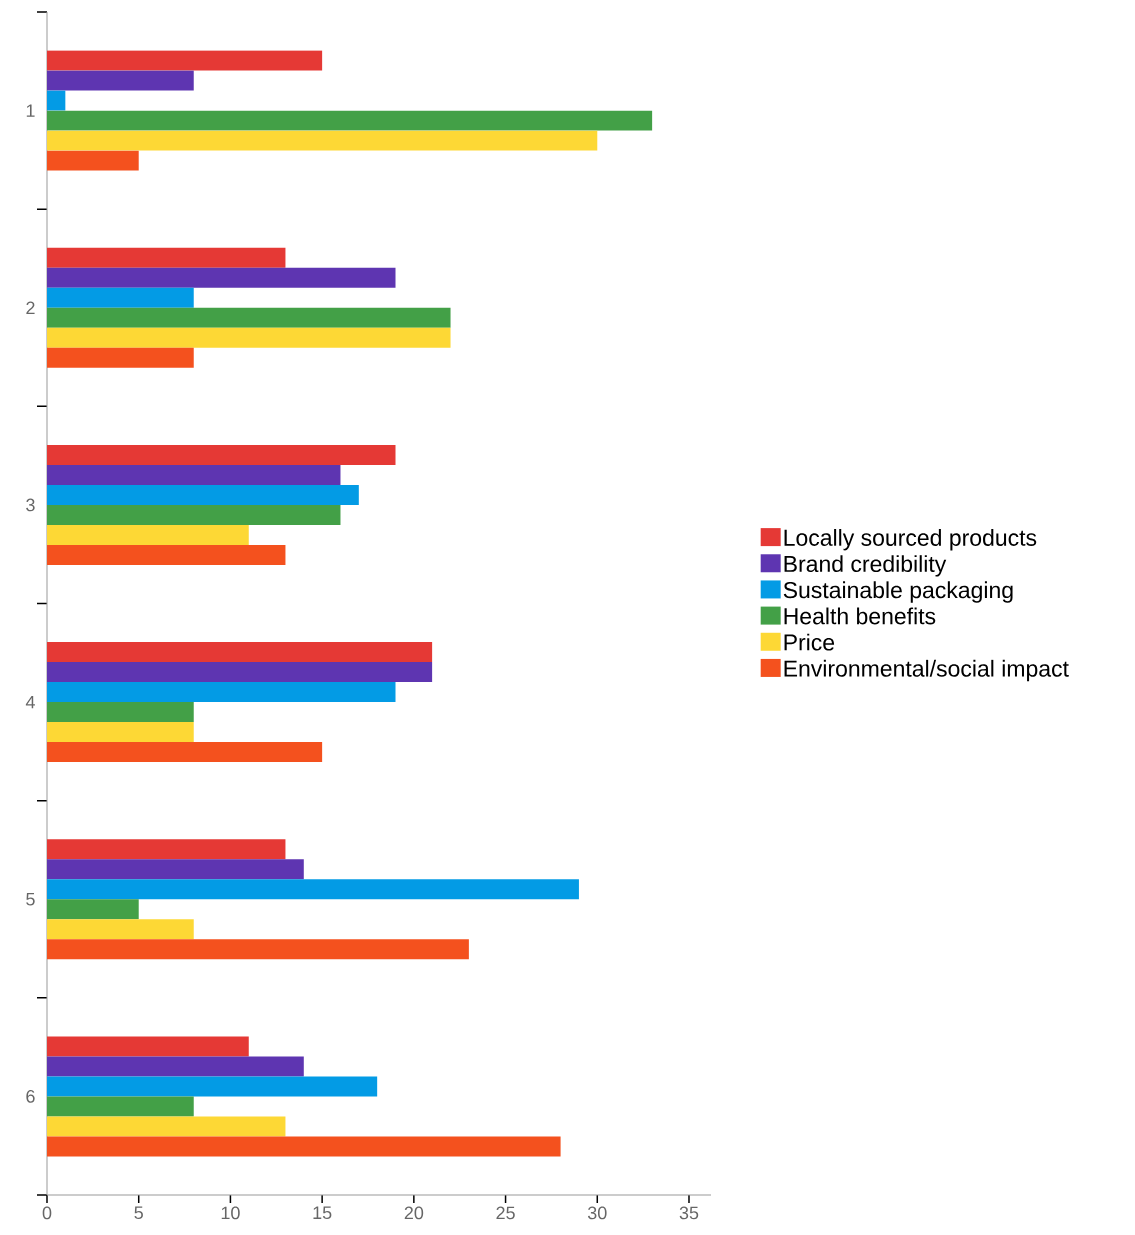 This screenshot has width=1135, height=1235. Describe the element at coordinates (30, 505) in the screenshot. I see `y-tick-label: 3` at that location.